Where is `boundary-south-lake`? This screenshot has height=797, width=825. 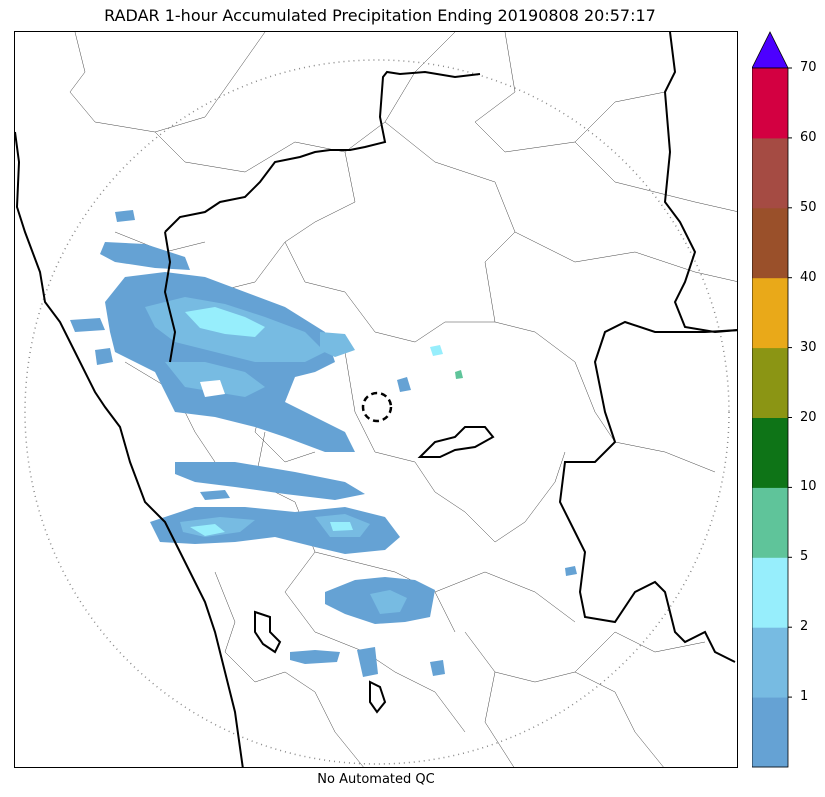
boundary-south-lake is located at coordinates (268, 632).